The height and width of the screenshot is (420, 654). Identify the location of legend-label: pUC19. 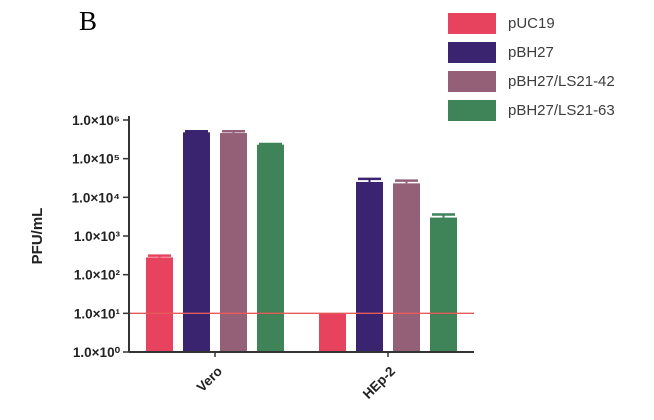
(531, 23).